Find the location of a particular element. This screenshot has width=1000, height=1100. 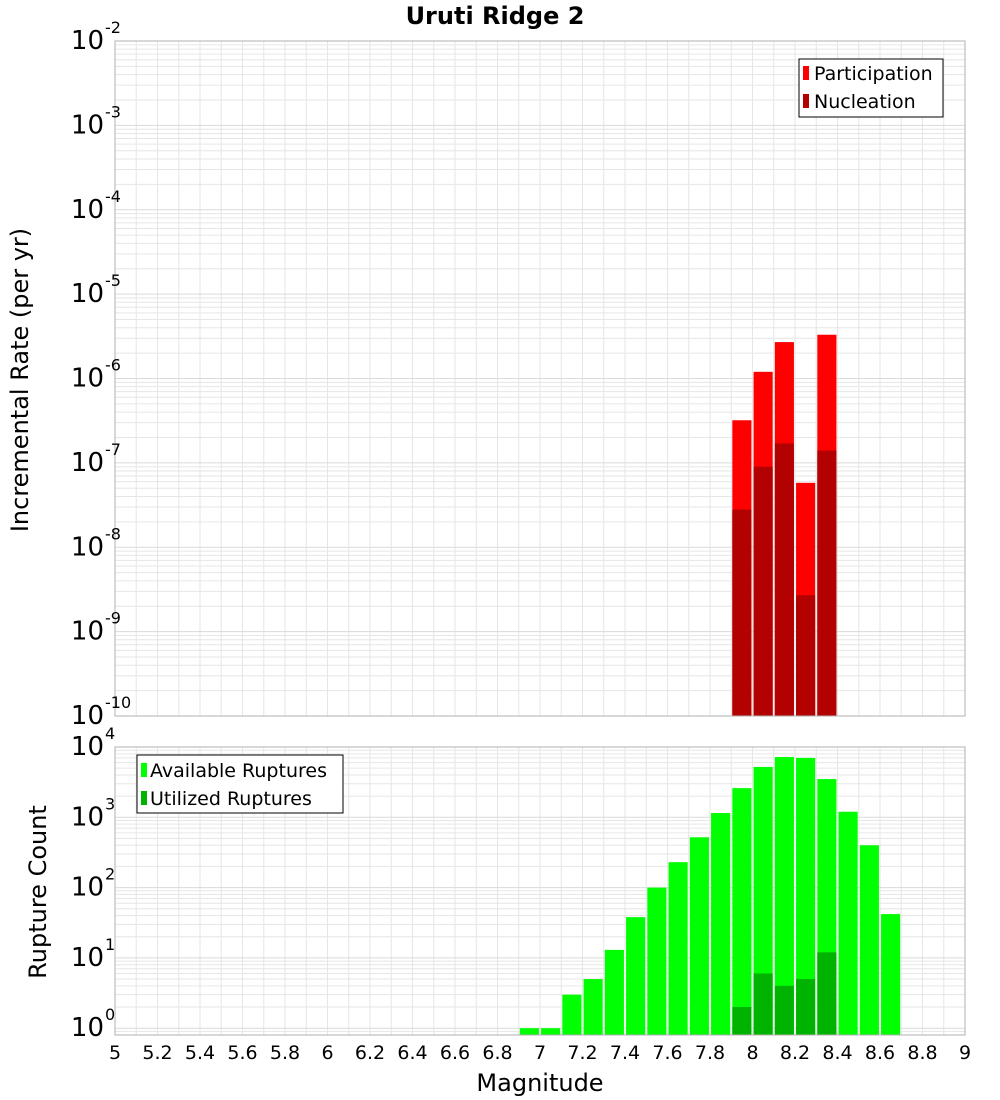

y-tick-exponent: -2 is located at coordinates (113, 27).